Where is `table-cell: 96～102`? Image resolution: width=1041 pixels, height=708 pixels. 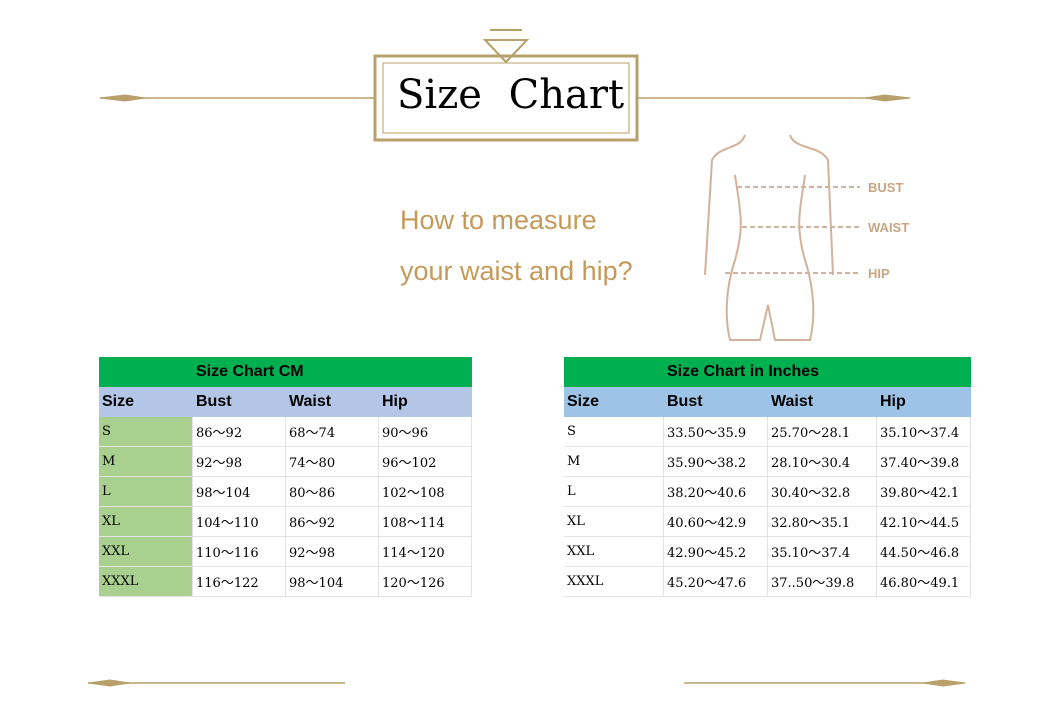 table-cell: 96～102 is located at coordinates (425, 462).